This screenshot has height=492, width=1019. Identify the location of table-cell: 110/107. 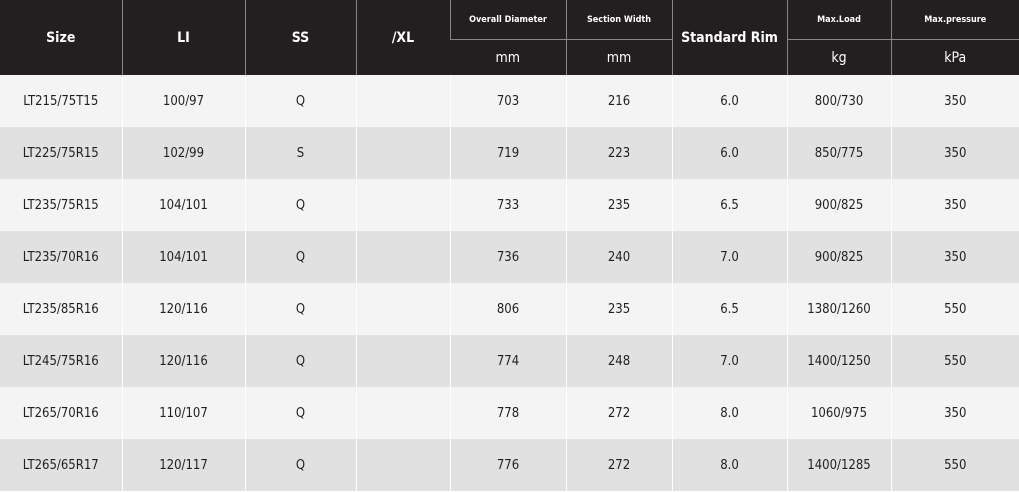
(183, 413).